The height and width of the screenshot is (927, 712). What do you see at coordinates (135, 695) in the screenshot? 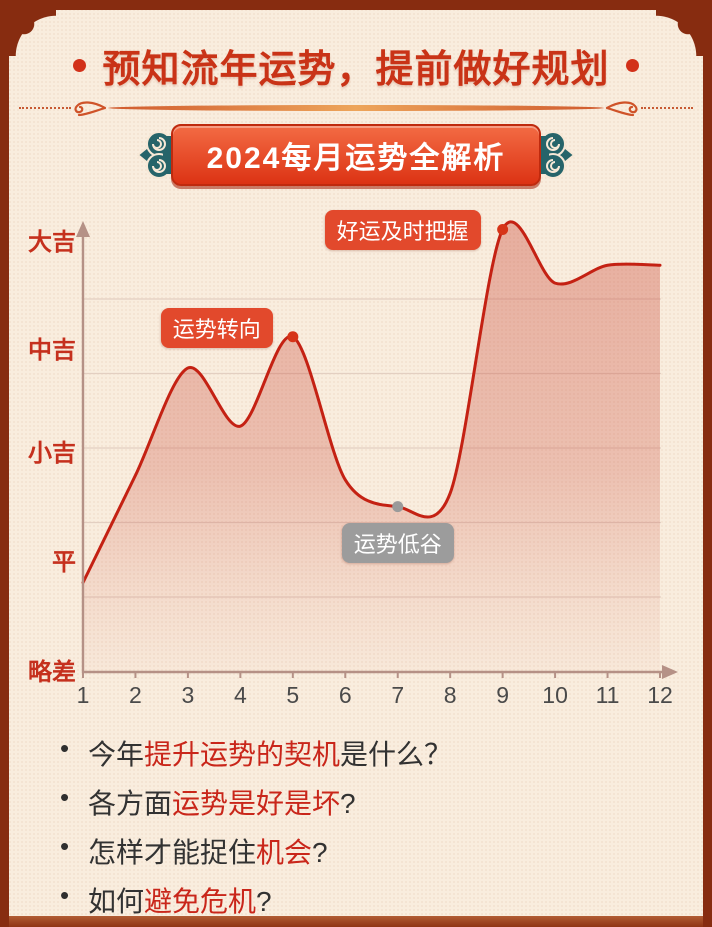
I see `x-tick-label-2: 2` at bounding box center [135, 695].